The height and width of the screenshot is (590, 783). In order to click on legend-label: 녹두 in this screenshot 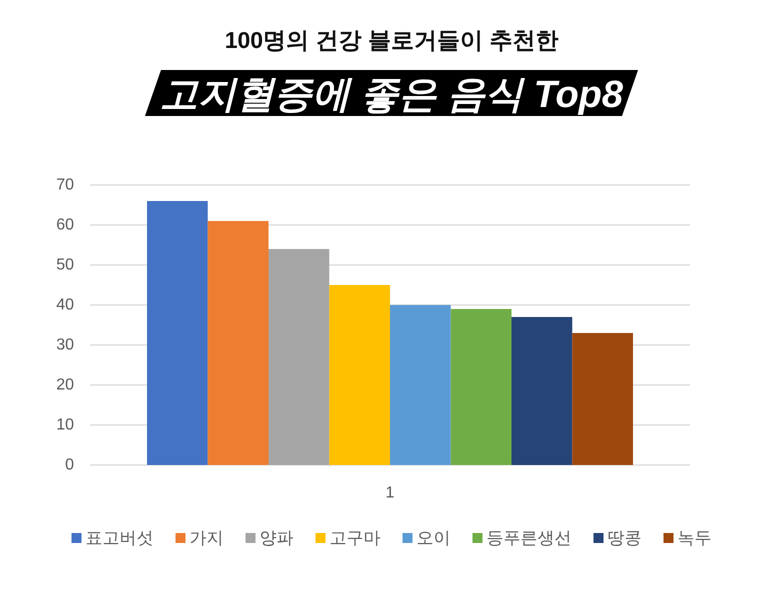, I will do `click(695, 538)`.